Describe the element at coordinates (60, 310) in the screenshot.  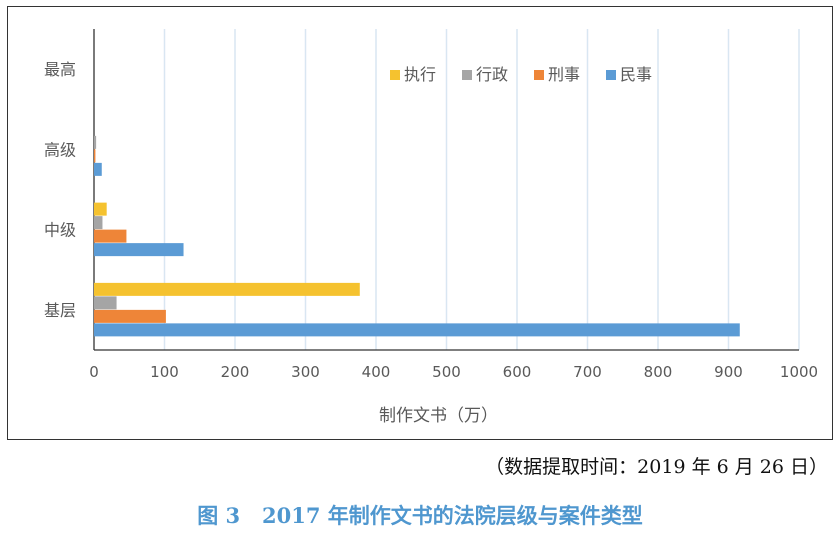
I see `y-category-label: 基层` at that location.